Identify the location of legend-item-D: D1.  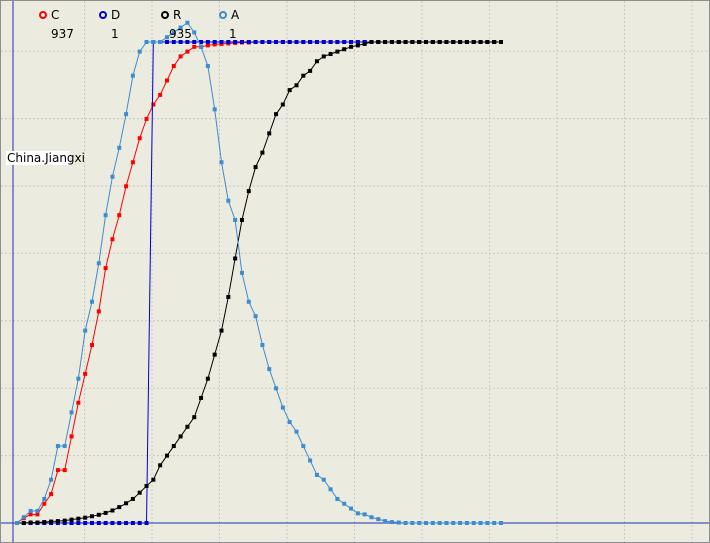
(109, 24).